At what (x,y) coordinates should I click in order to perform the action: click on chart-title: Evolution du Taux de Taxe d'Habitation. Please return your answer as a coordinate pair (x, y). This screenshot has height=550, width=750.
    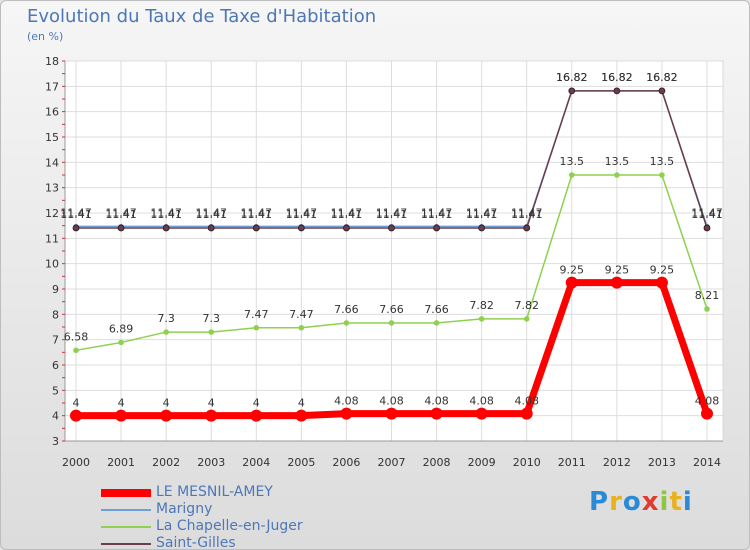
    Looking at the image, I should click on (202, 16).